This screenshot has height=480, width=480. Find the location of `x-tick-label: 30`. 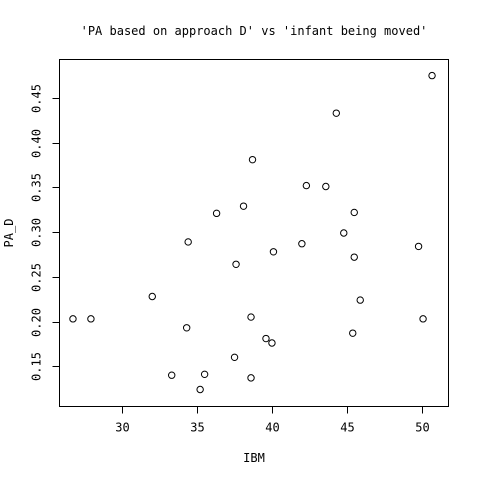

x-tick-label: 30 is located at coordinates (122, 428).